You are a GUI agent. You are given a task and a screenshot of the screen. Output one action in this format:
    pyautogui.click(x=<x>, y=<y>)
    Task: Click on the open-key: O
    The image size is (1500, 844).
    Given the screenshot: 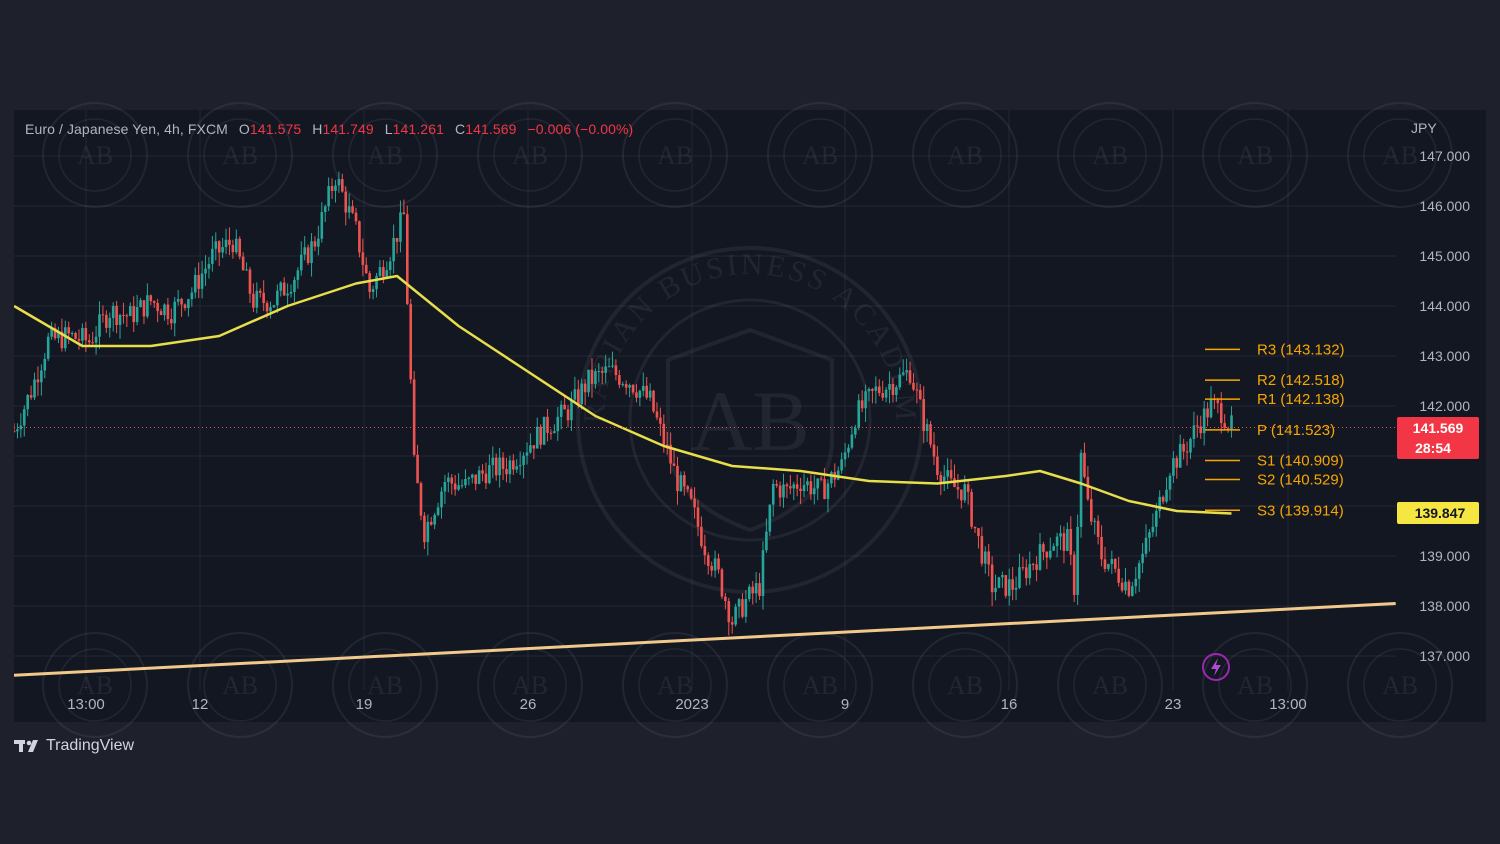 What is the action you would take?
    pyautogui.click(x=244, y=129)
    